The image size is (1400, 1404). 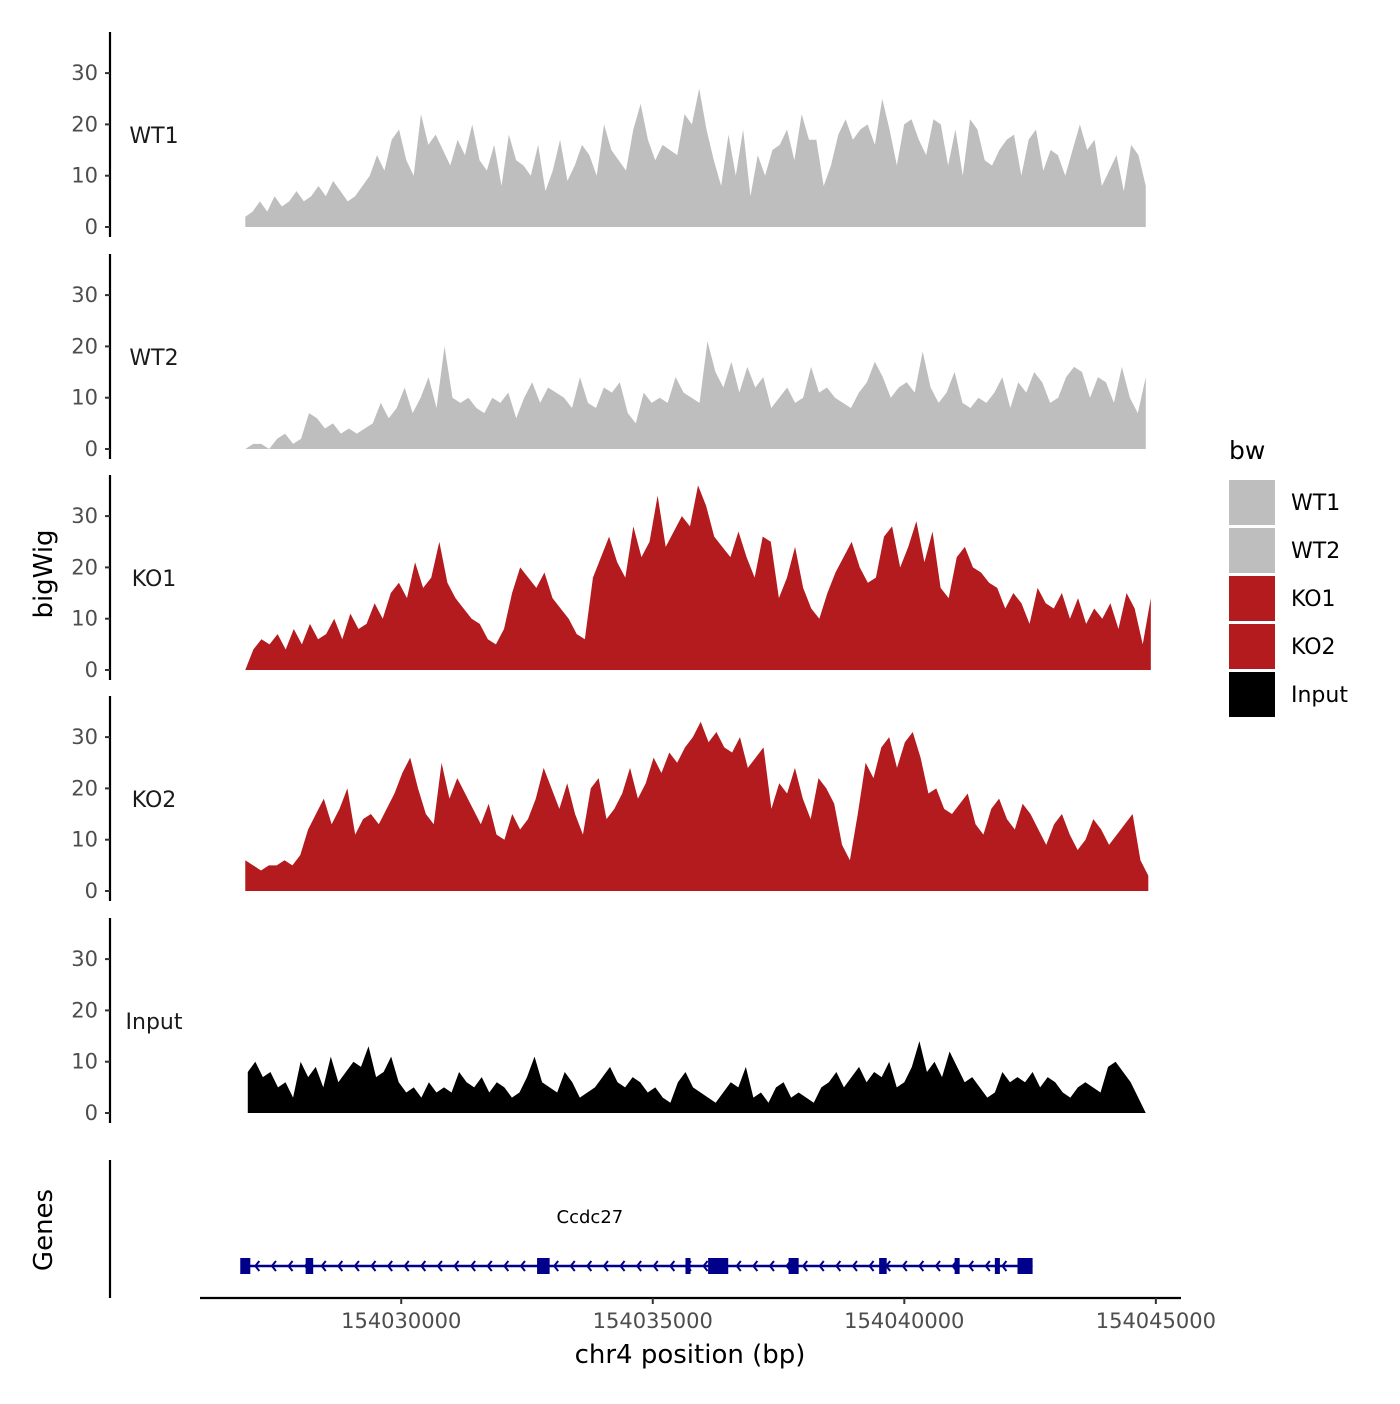 What do you see at coordinates (608, 1021) in the screenshot?
I see `track-input: 0 10 20 30 Input` at bounding box center [608, 1021].